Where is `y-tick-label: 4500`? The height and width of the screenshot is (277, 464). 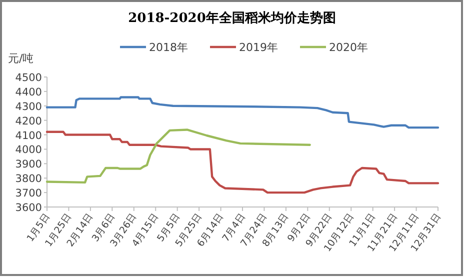 y-tick-label: 4500 is located at coordinates (28, 78).